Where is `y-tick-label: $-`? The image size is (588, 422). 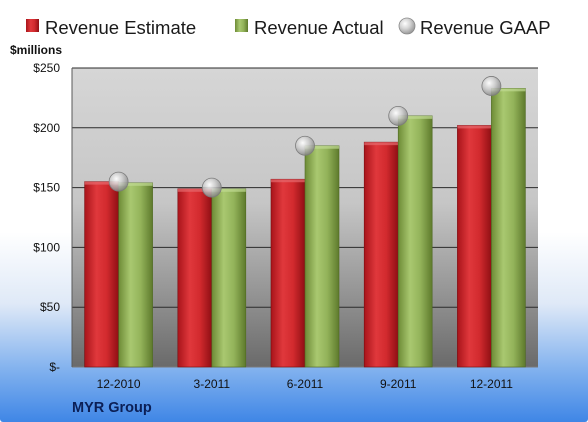 y-tick-label: $- is located at coordinates (54, 367).